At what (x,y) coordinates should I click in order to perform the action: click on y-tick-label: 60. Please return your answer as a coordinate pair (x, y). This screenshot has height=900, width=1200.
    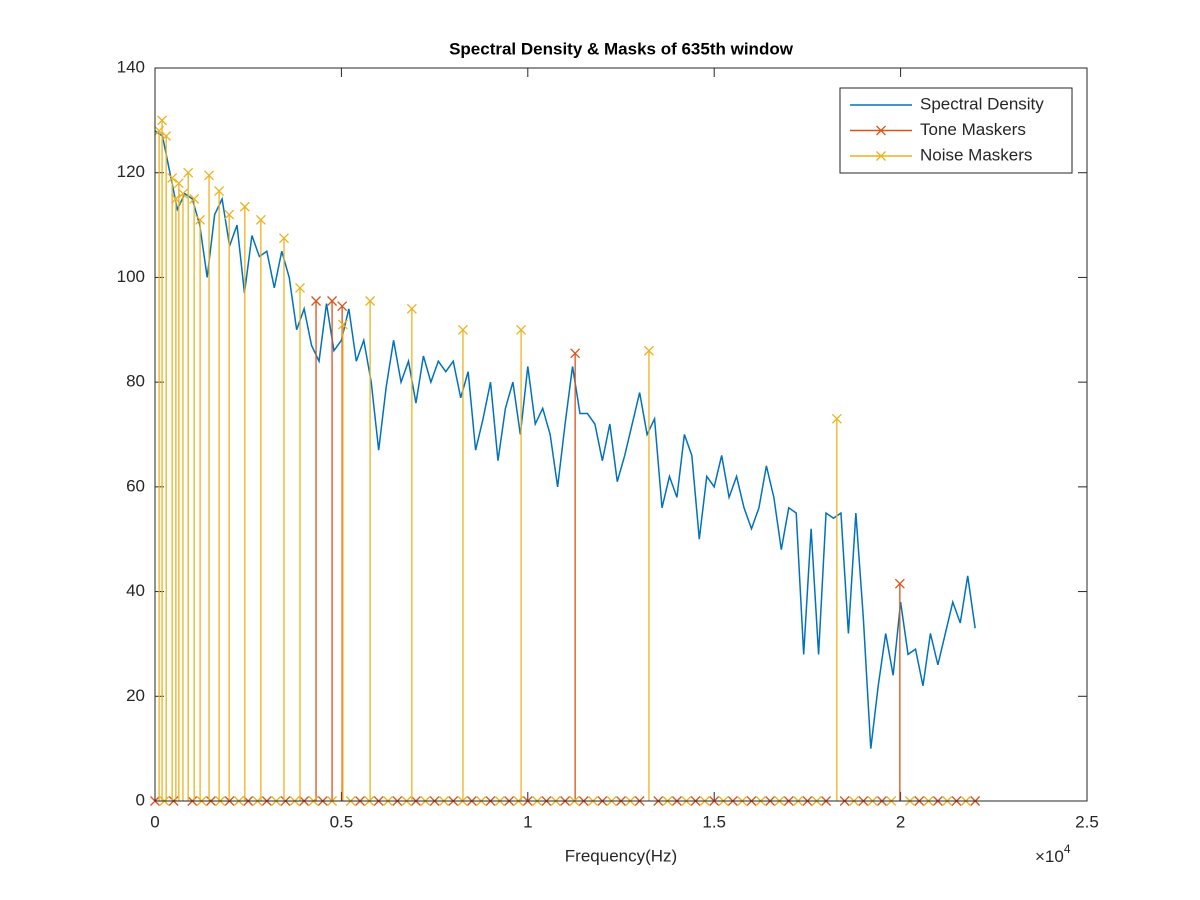
    Looking at the image, I should click on (135, 485).